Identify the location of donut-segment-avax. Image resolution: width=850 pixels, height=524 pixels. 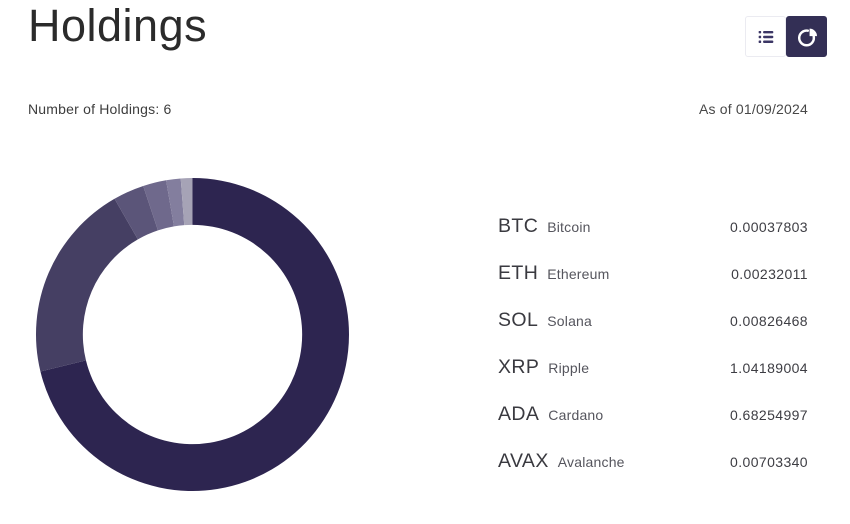
(186, 201).